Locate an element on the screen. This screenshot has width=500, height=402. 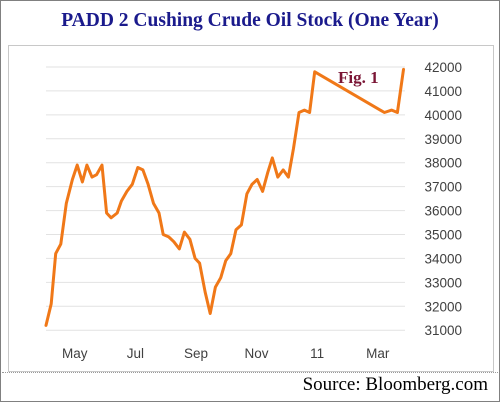
y-tick-label: 36000 is located at coordinates (443, 211).